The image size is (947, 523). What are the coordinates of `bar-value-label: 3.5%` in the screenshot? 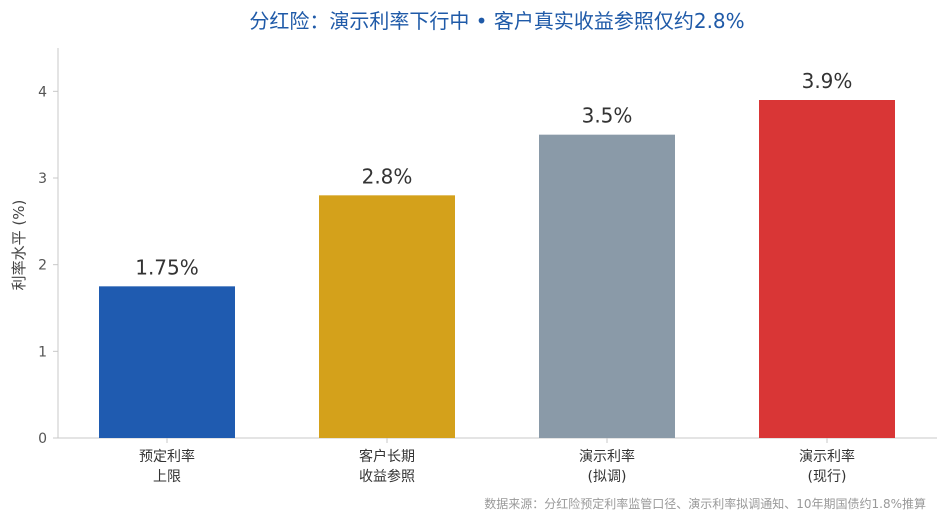 It's located at (607, 116).